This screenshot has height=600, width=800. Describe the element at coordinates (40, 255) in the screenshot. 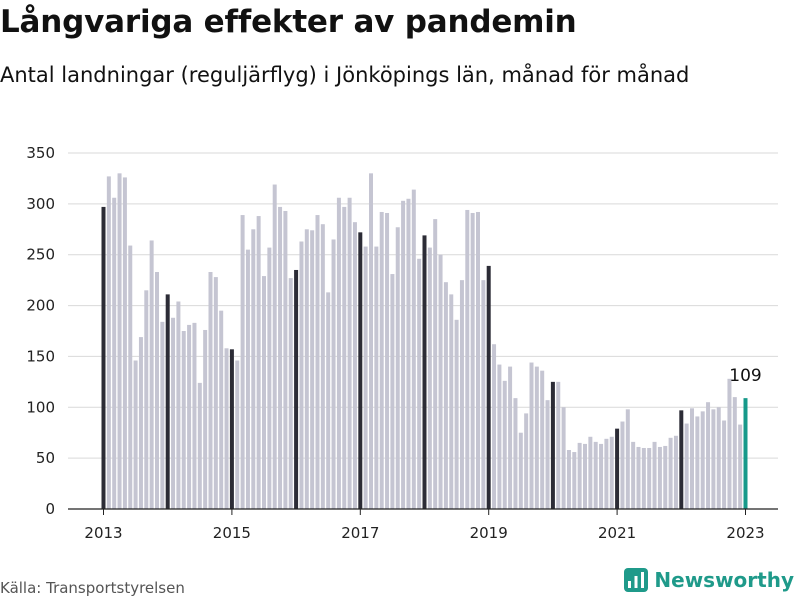

I see `y-tick-label: 250` at that location.